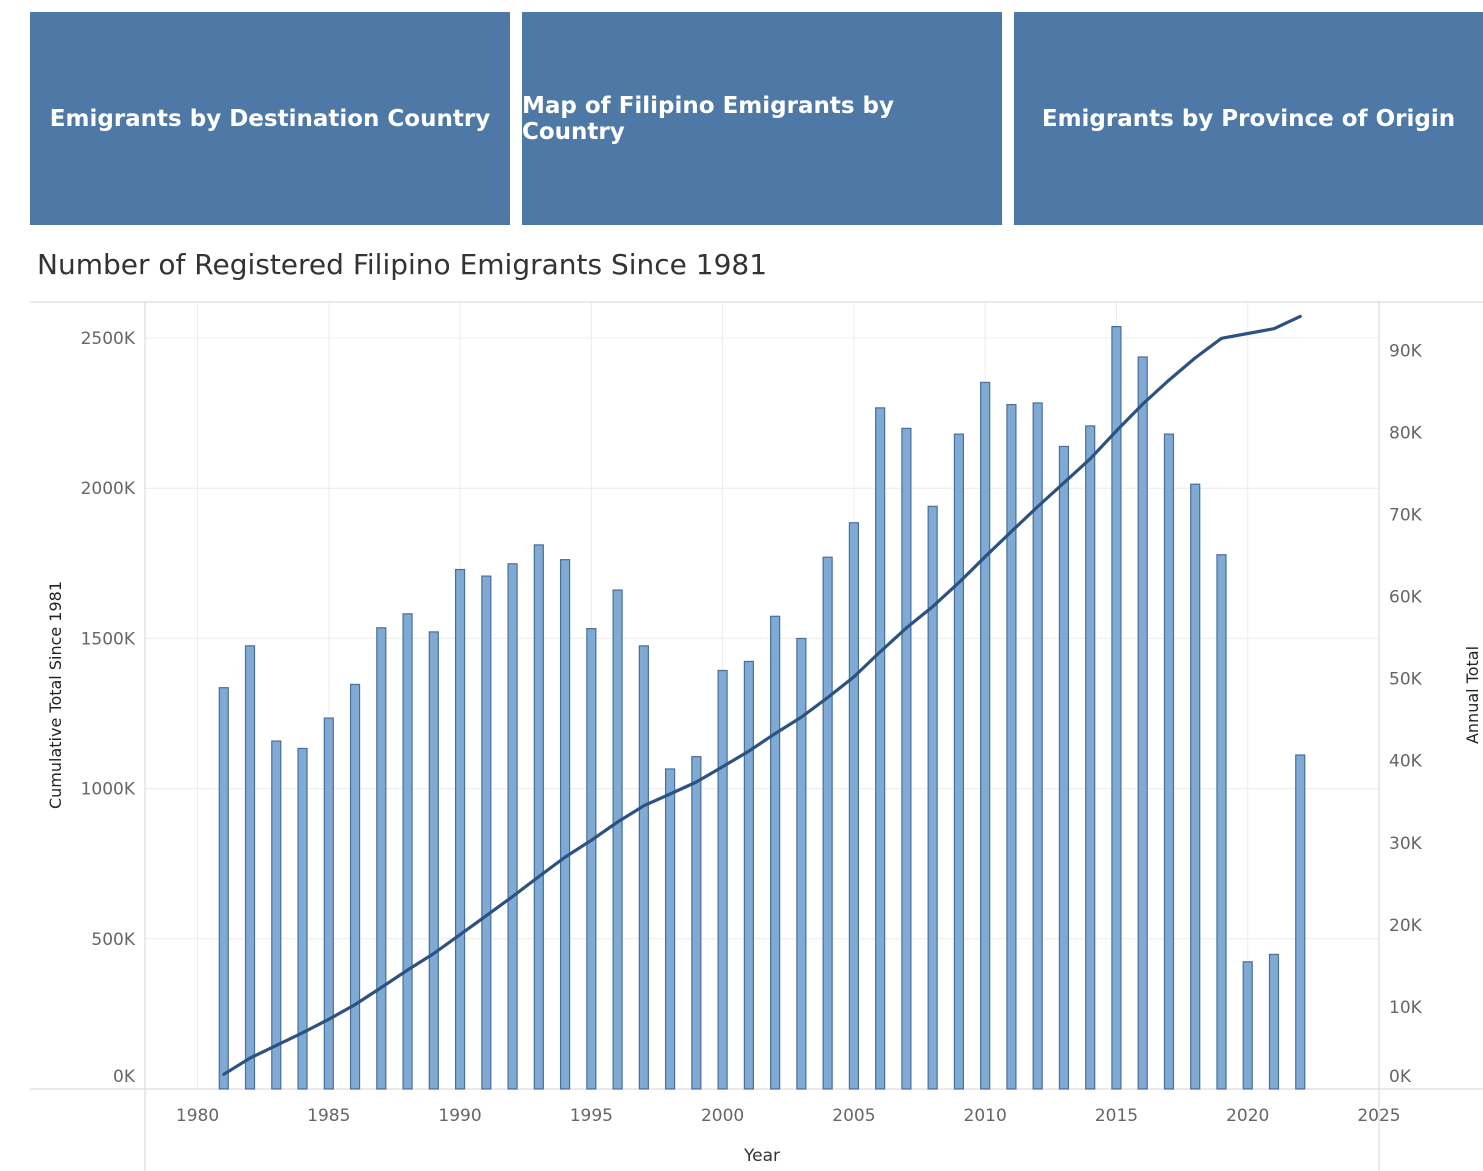 Image resolution: width=1483 pixels, height=1171 pixels. What do you see at coordinates (1169, 761) in the screenshot?
I see `annual-bar-2017` at bounding box center [1169, 761].